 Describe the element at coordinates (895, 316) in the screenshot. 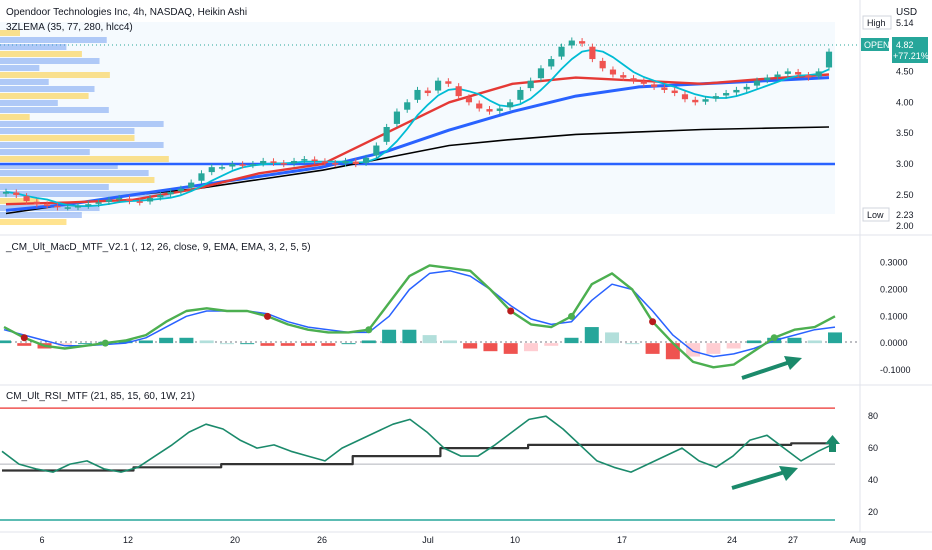

I see `macd-axis: 0.3000 0.2000 0.1000 0.0000 -0.1000` at that location.